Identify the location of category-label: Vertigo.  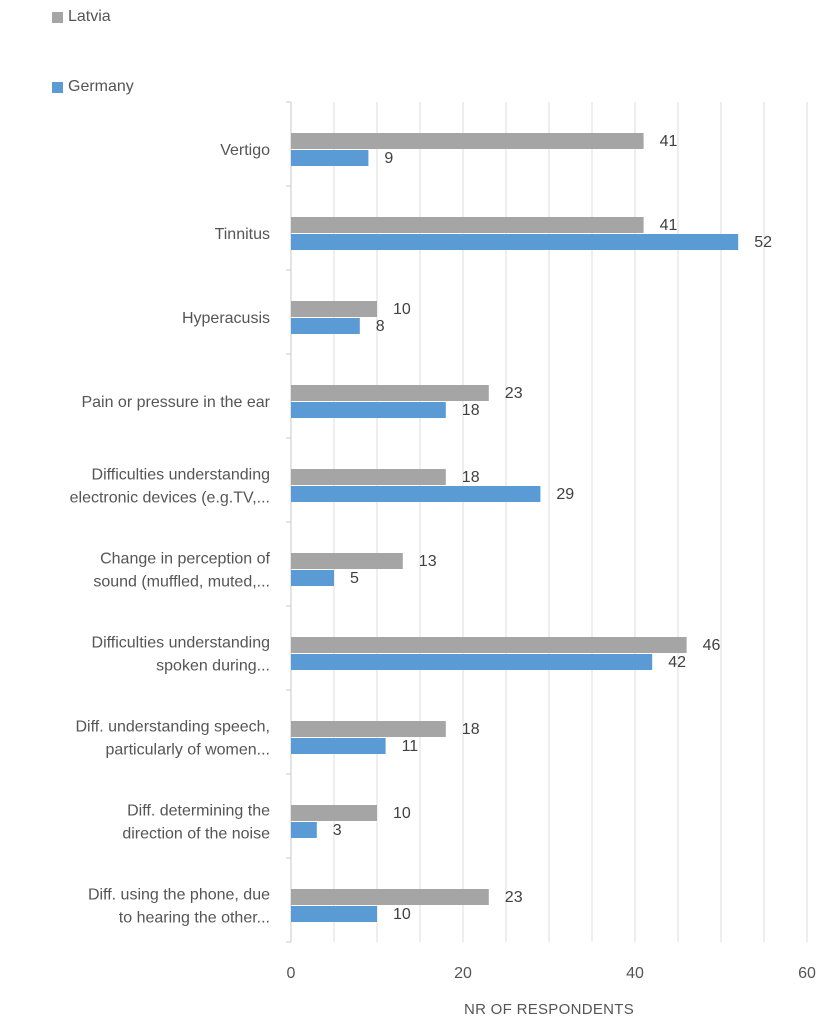
(245, 150).